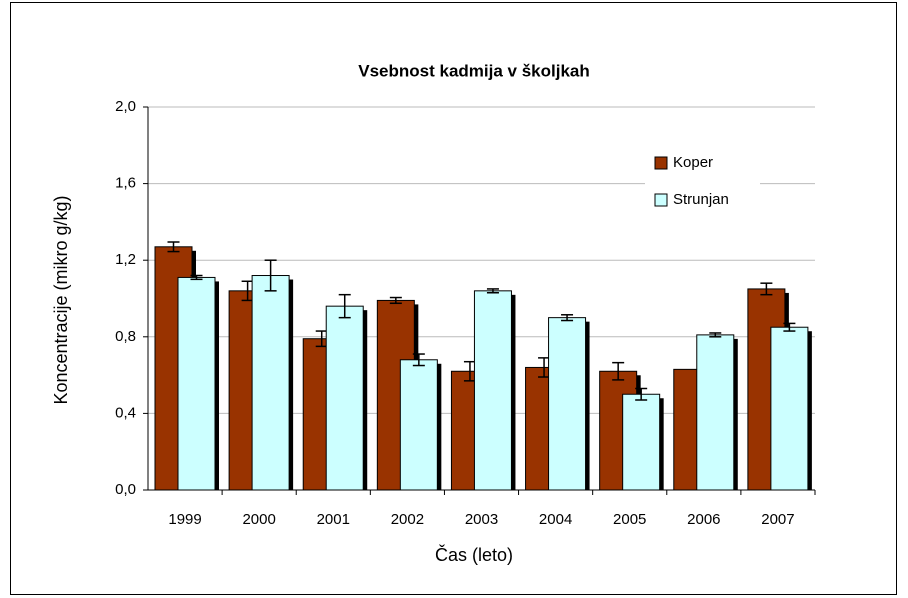 The width and height of the screenshot is (908, 598). I want to click on y-tick-label: 2,0, so click(125, 106).